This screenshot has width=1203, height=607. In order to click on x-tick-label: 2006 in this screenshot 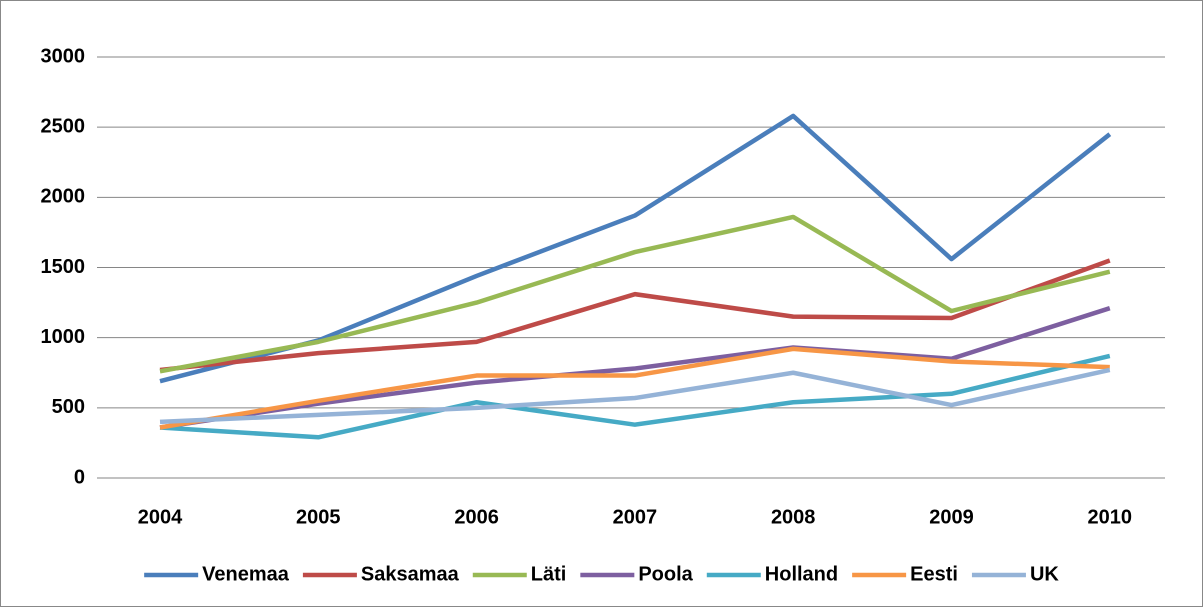, I will do `click(476, 517)`.